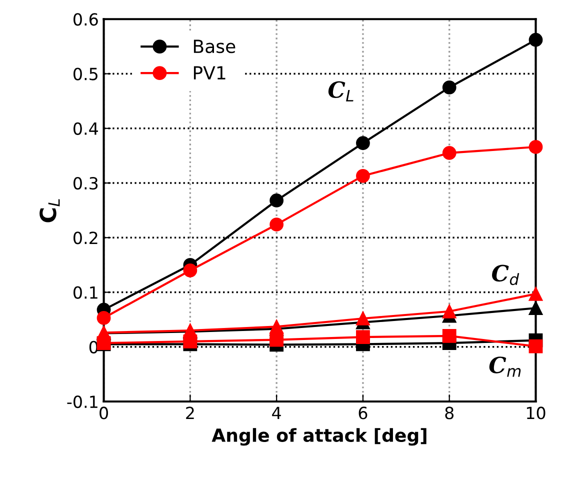  Describe the element at coordinates (86, 19) in the screenshot. I see `y-tick-label: 0.6` at that location.